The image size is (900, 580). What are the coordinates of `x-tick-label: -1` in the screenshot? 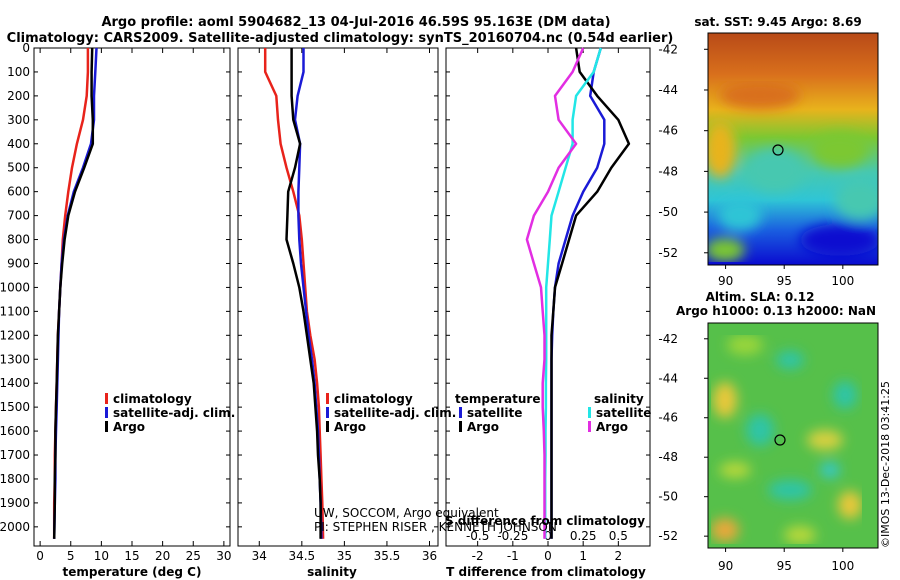 It's located at (513, 556).